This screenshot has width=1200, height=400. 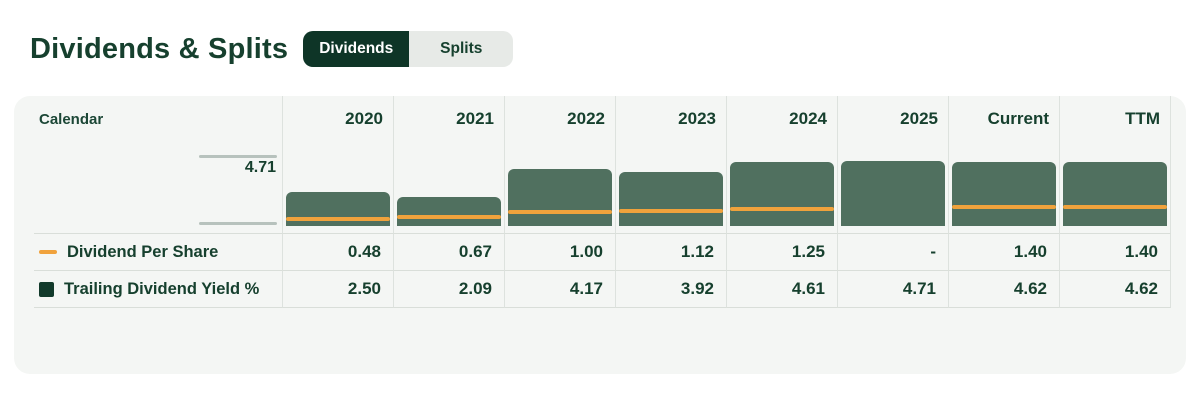 I want to click on value-text-dividend-per-share-2020: 0.48, so click(x=364, y=251).